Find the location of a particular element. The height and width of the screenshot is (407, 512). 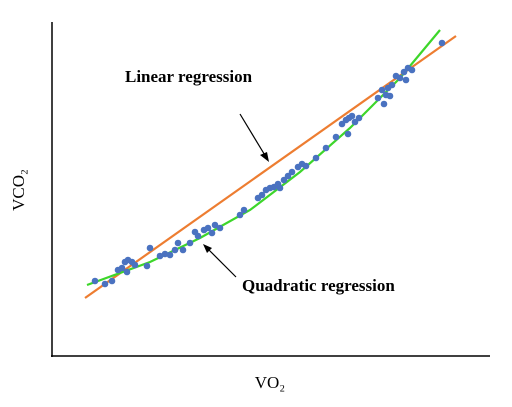

annotation: Linear regression is located at coordinates (189, 76).